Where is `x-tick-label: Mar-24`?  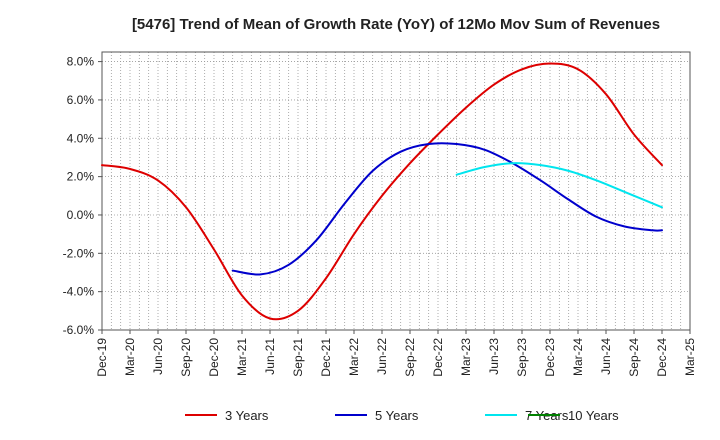 x-tick-label: Mar-24 is located at coordinates (578, 357).